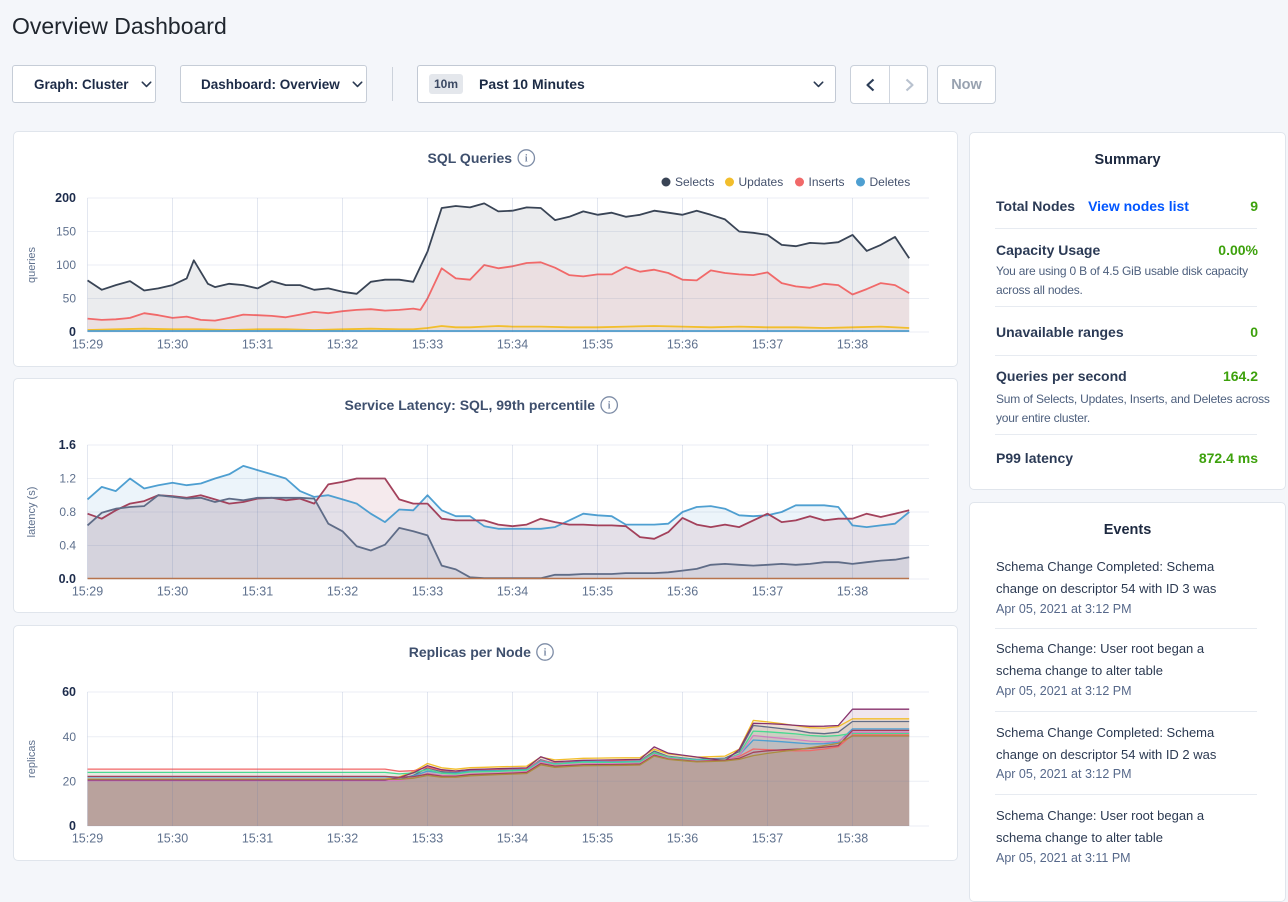 This screenshot has width=1288, height=902. What do you see at coordinates (65, 198) in the screenshot?
I see `svg-text: 200` at bounding box center [65, 198].